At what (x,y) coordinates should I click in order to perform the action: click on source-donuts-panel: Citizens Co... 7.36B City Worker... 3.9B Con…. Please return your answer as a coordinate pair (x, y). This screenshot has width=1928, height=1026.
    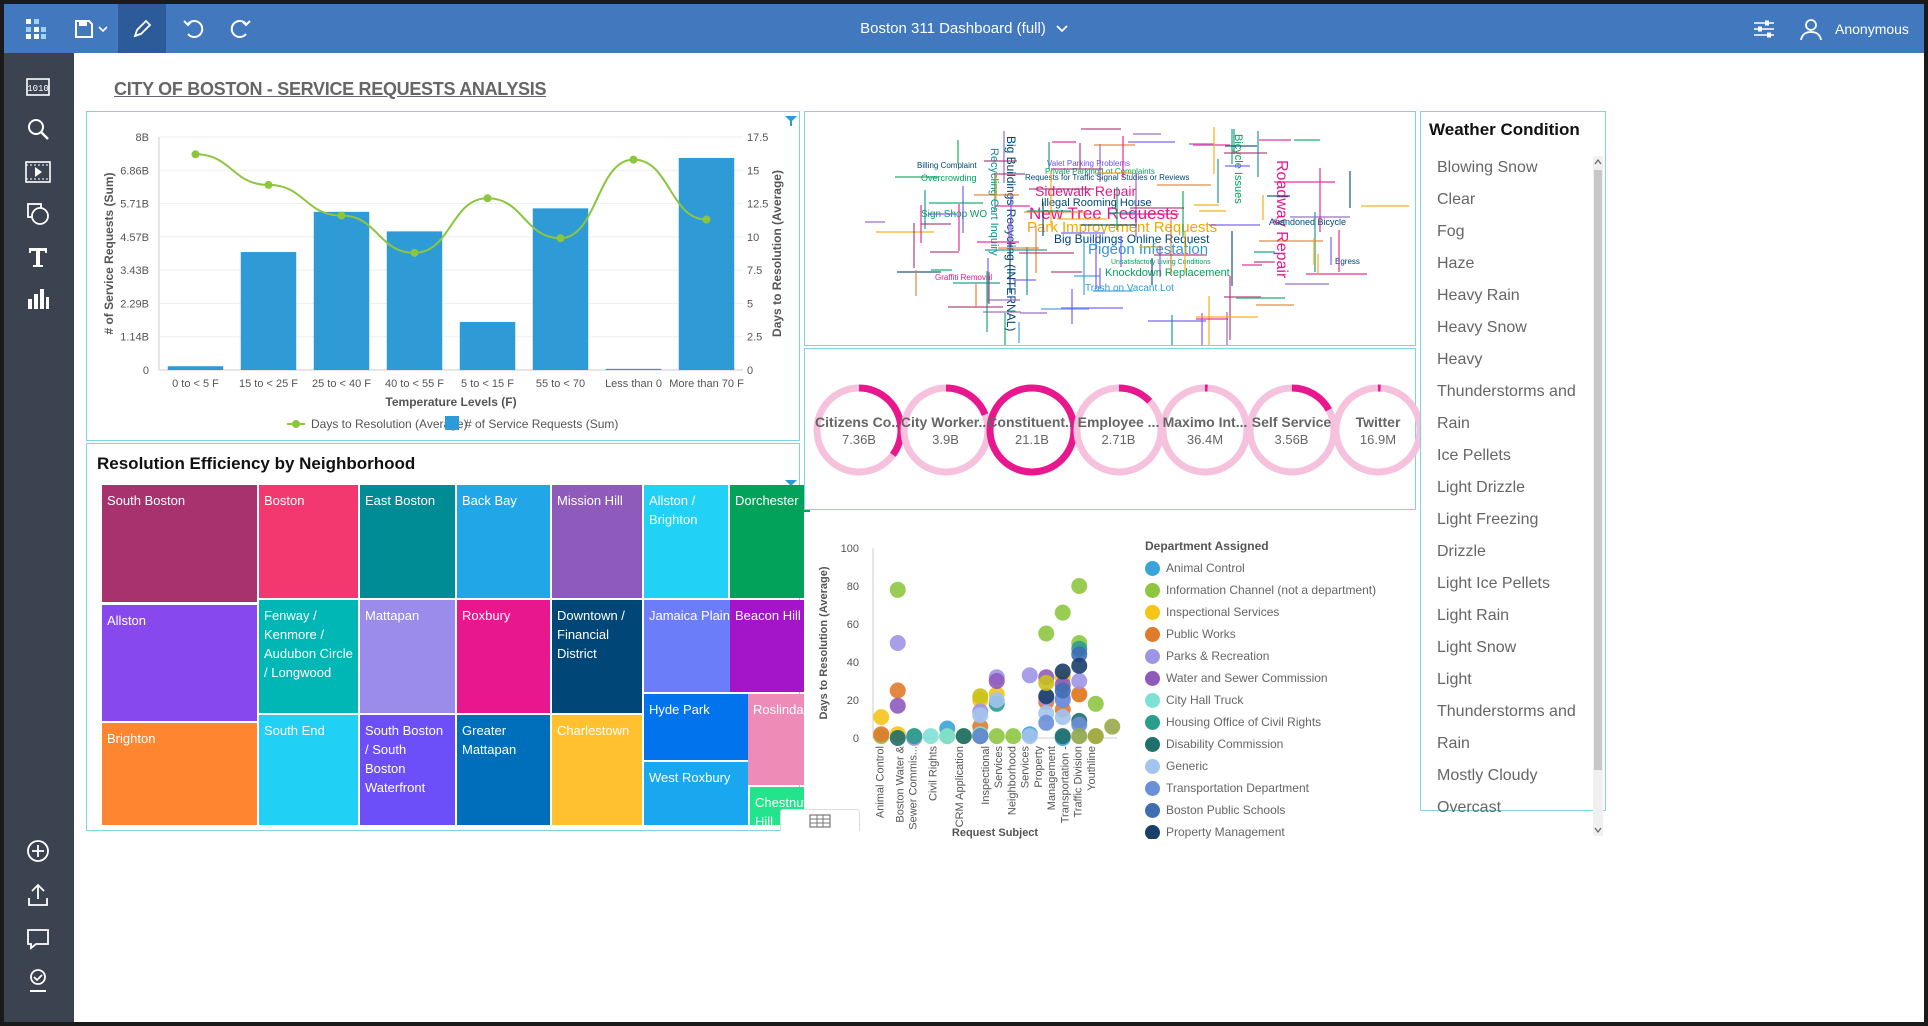
    Looking at the image, I should click on (1114, 429).